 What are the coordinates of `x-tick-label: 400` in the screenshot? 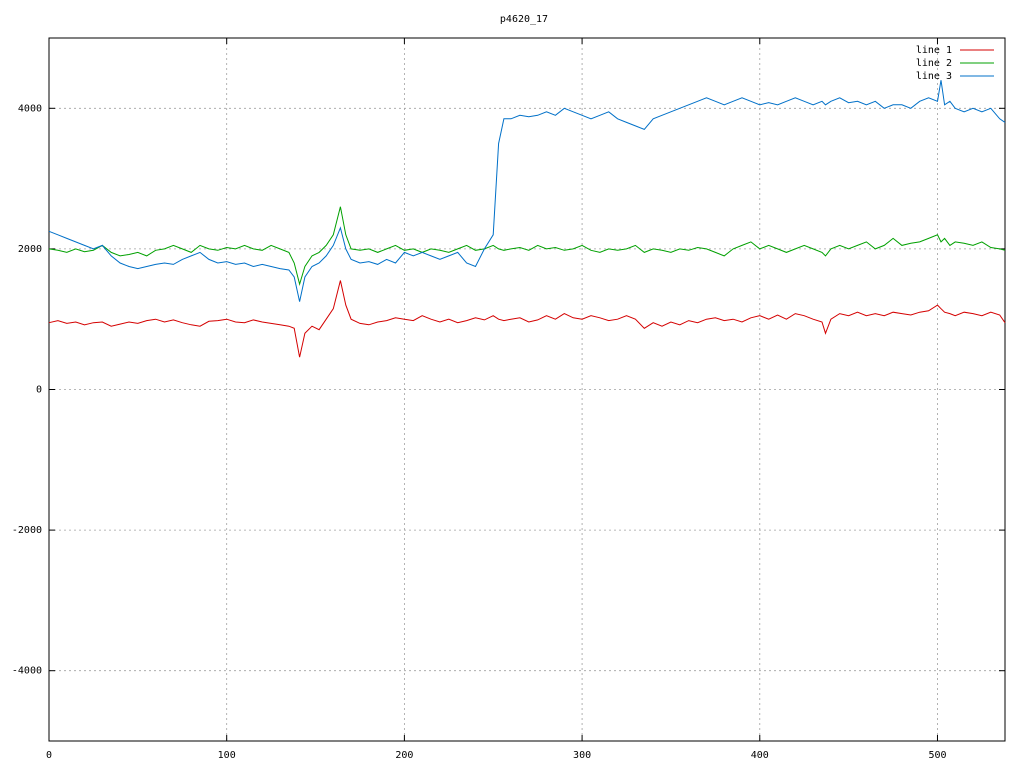 It's located at (760, 755).